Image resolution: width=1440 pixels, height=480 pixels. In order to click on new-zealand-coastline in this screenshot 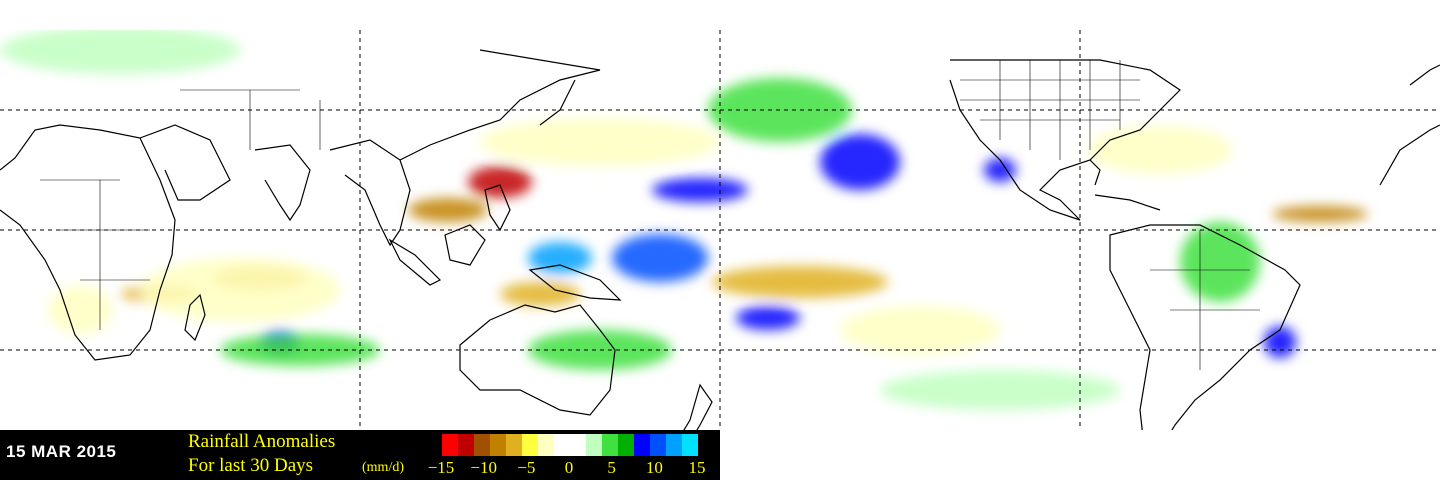, I will do `click(698, 406)`.